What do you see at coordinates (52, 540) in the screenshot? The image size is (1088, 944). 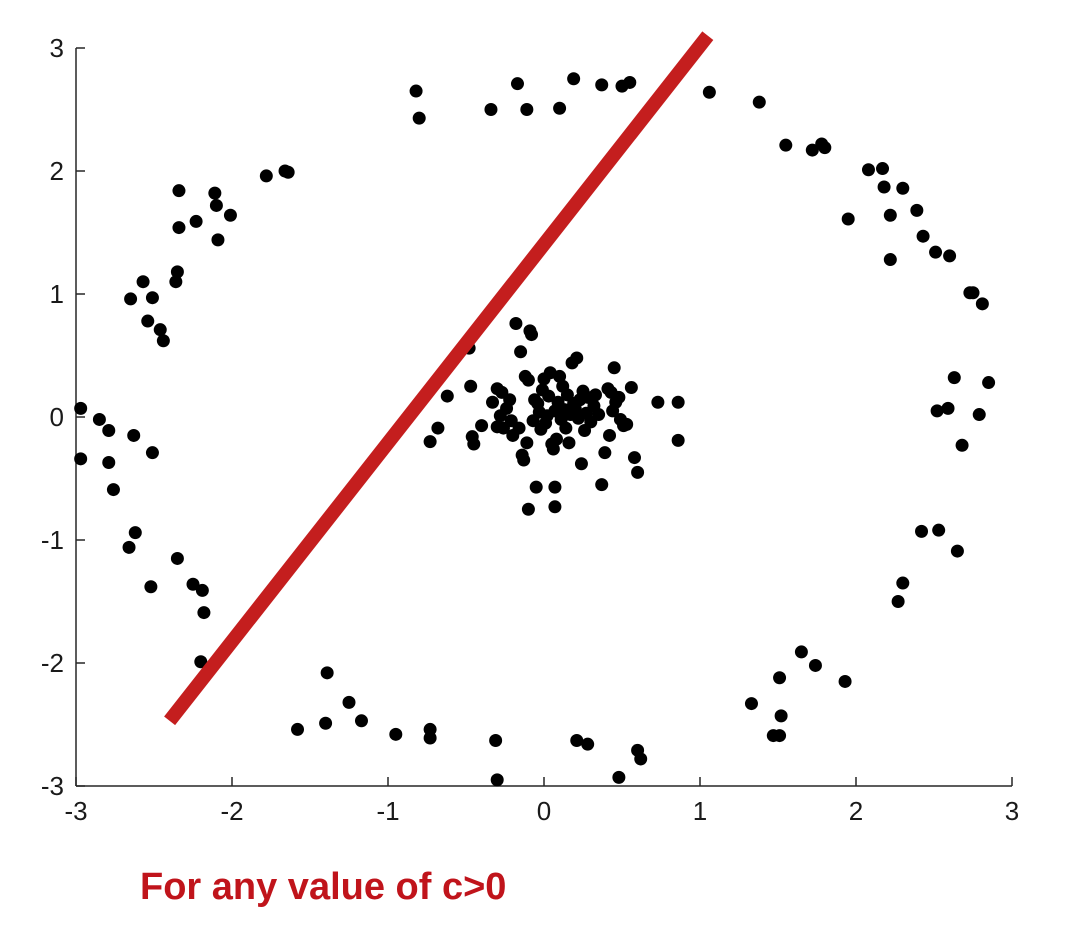 I see `y-tick-label: -1` at bounding box center [52, 540].